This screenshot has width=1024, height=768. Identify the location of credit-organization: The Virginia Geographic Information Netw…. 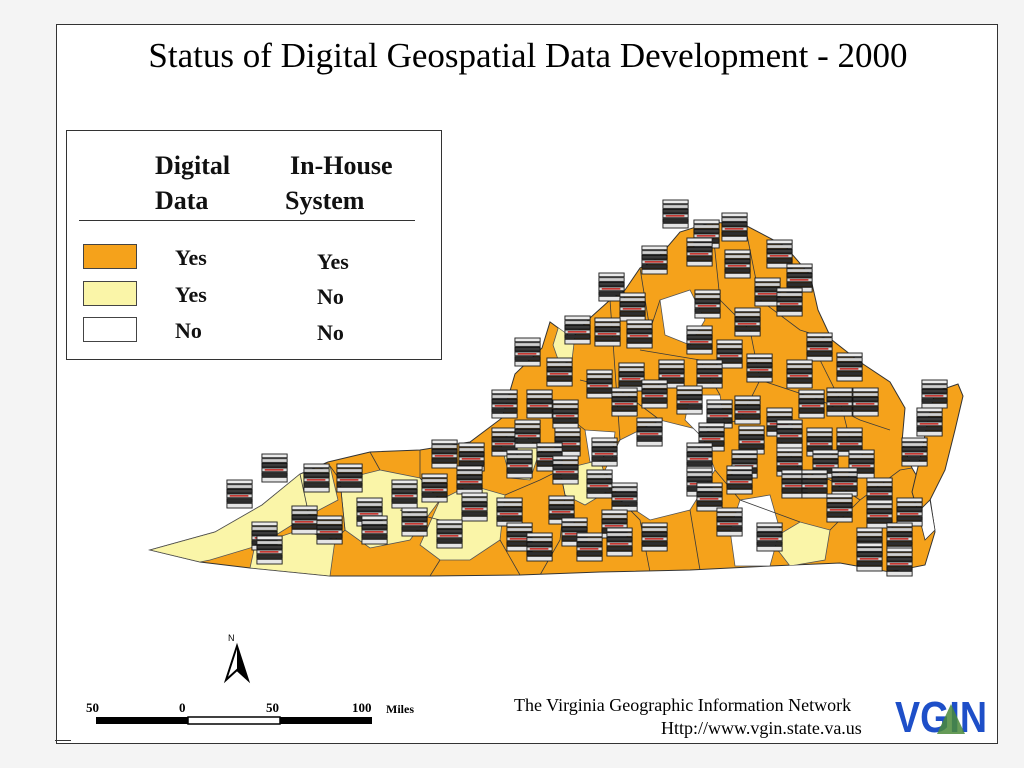
(683, 705).